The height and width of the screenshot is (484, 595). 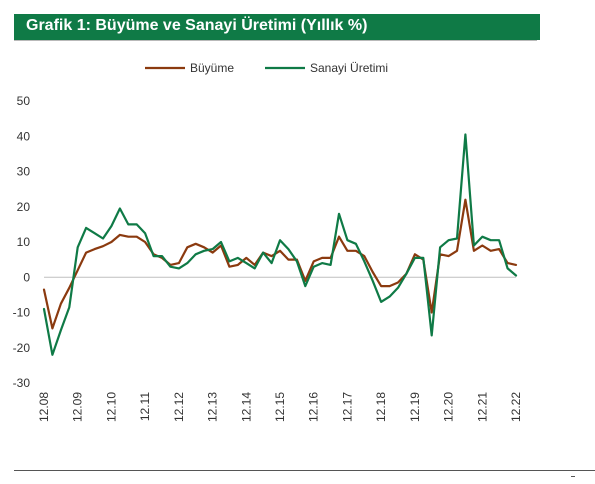 What do you see at coordinates (275, 40) in the screenshot?
I see `title-underline` at bounding box center [275, 40].